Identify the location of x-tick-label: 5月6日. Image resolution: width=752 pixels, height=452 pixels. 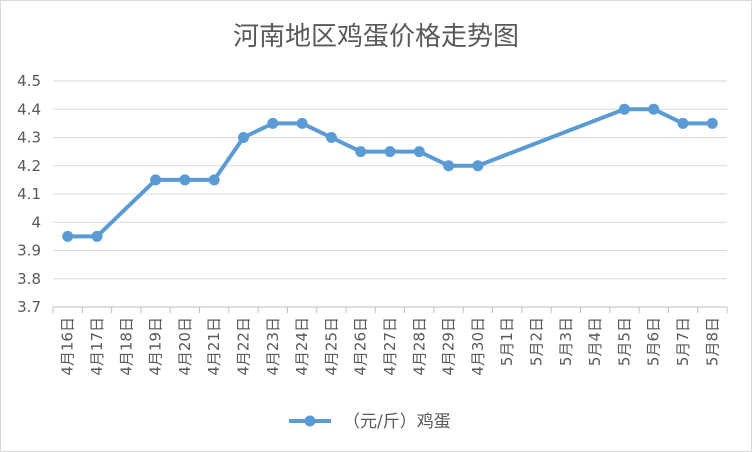
(654, 341).